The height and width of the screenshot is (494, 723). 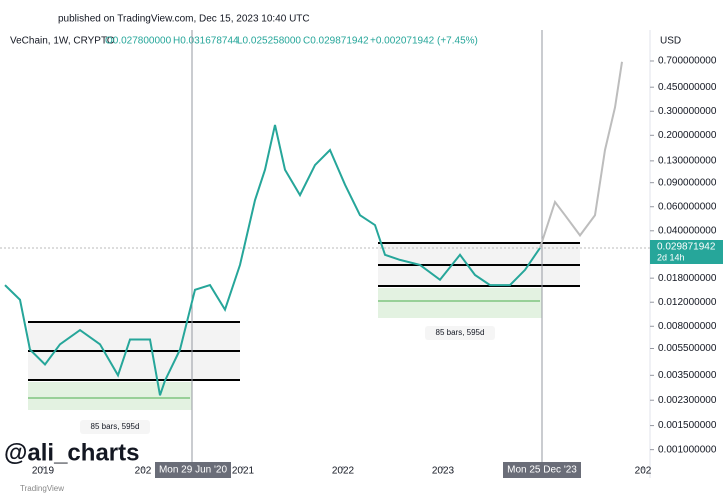 What do you see at coordinates (687, 161) in the screenshot?
I see `y-tick-label: 0.130000000` at bounding box center [687, 161].